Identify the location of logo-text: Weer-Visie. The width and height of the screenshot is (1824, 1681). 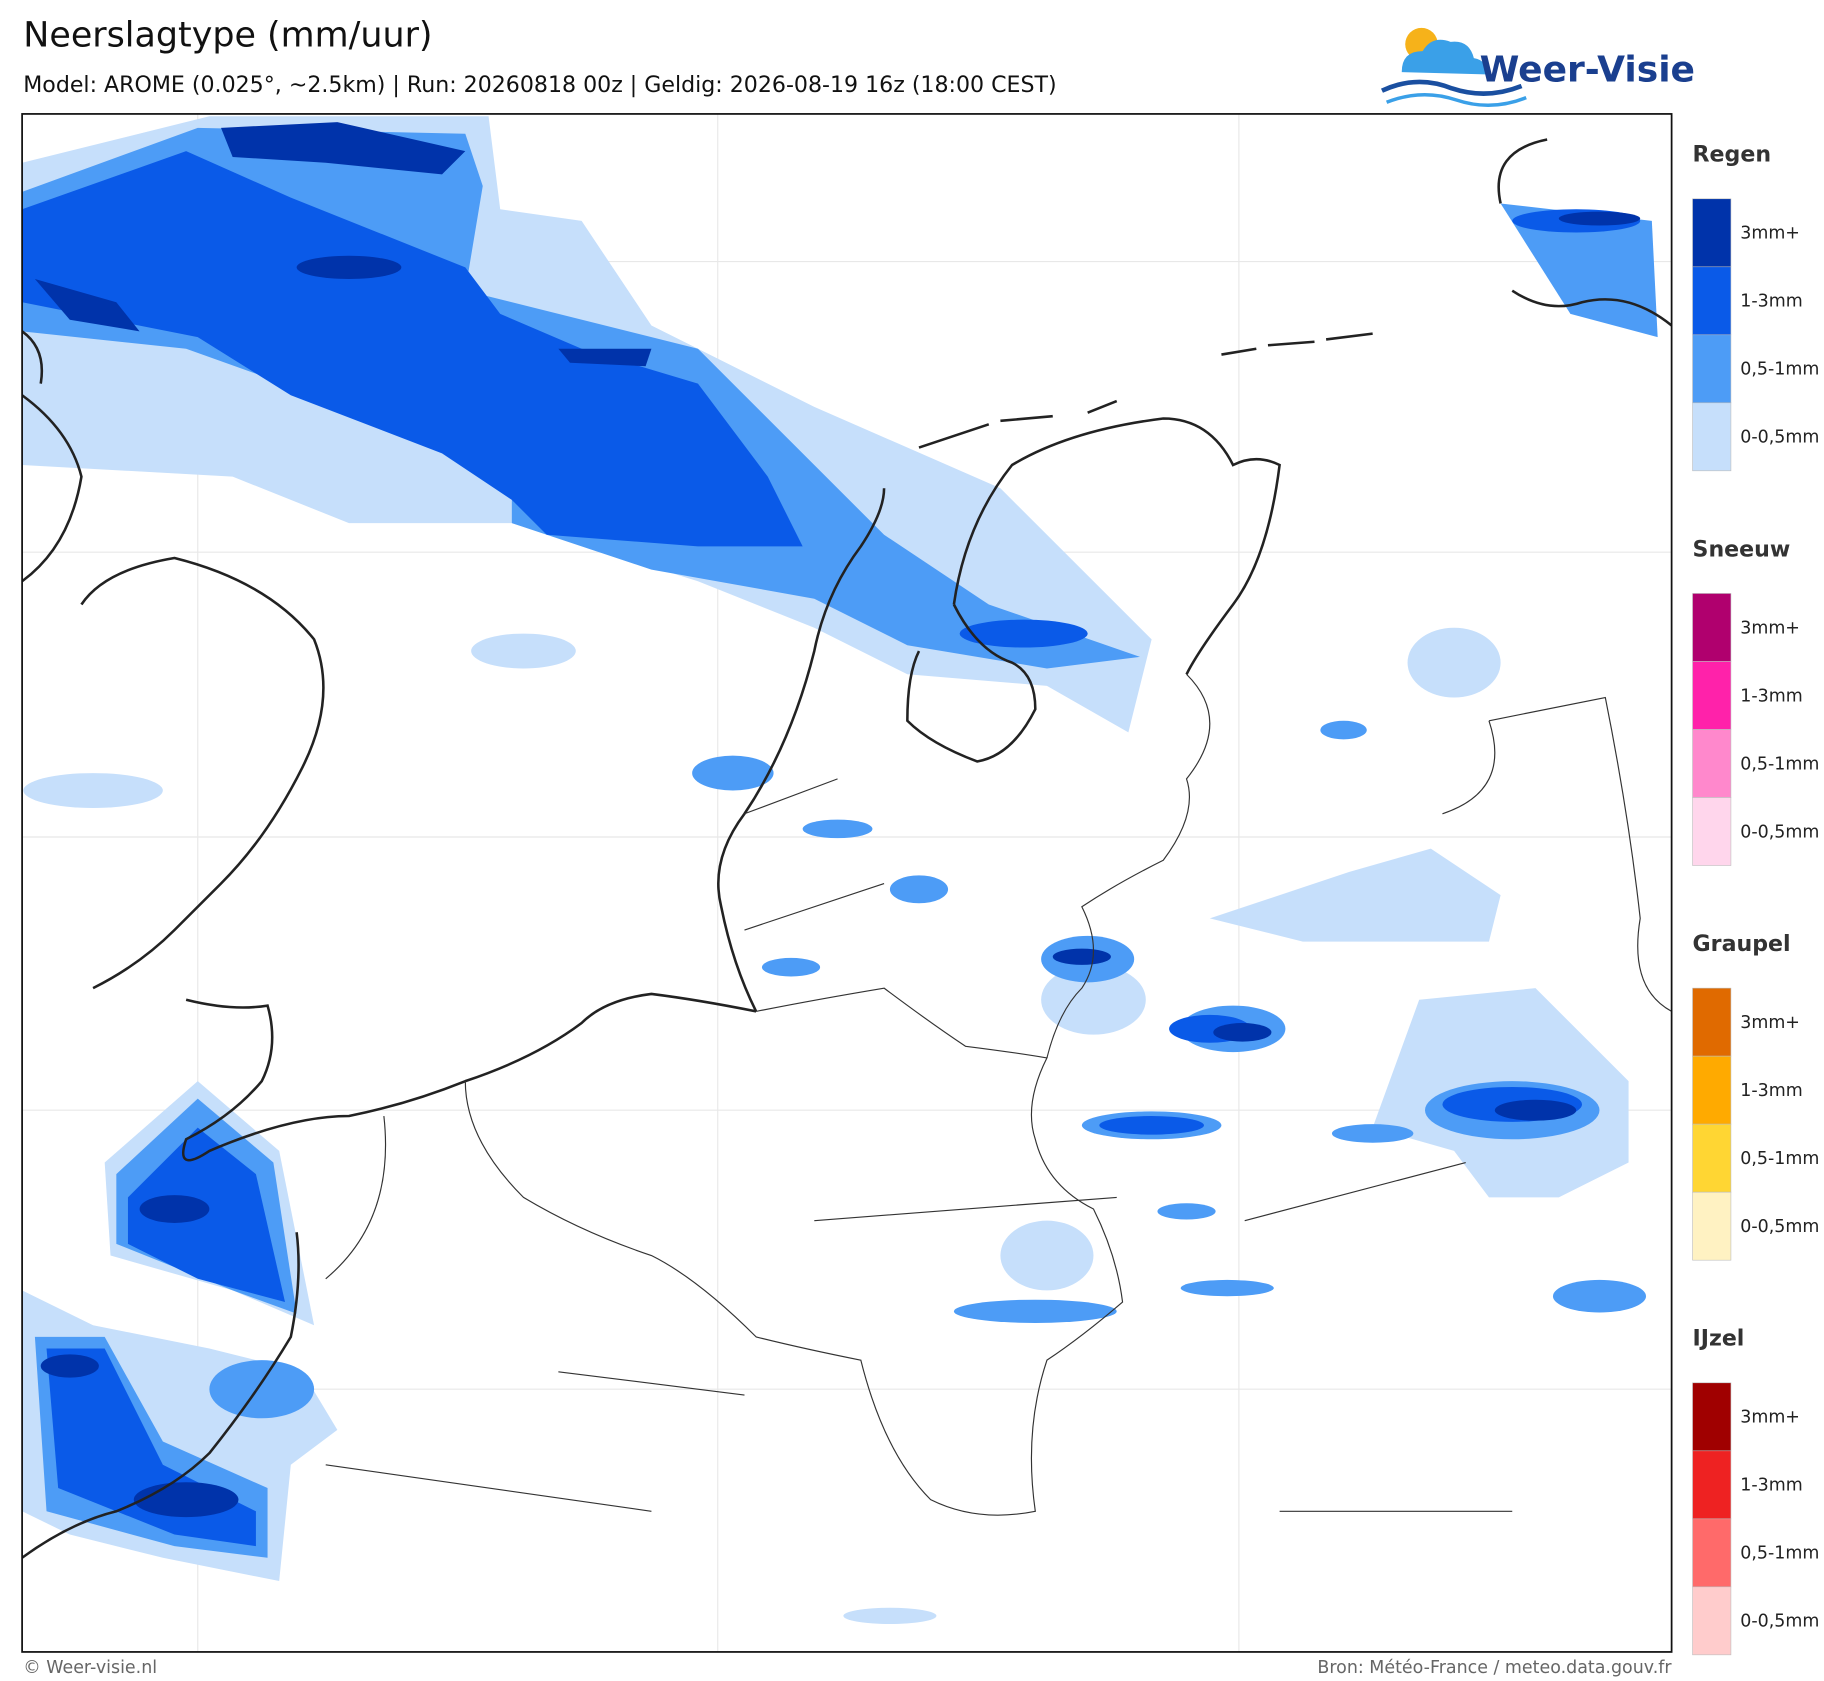
(1587, 69).